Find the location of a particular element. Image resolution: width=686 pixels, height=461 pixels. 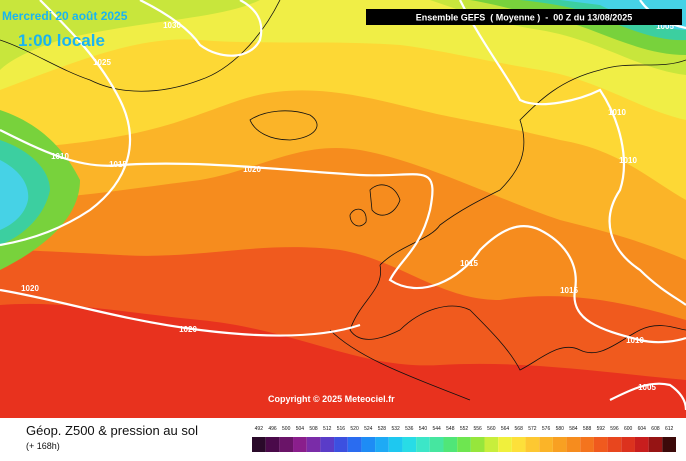

colorbar-label: 520 is located at coordinates (354, 429).